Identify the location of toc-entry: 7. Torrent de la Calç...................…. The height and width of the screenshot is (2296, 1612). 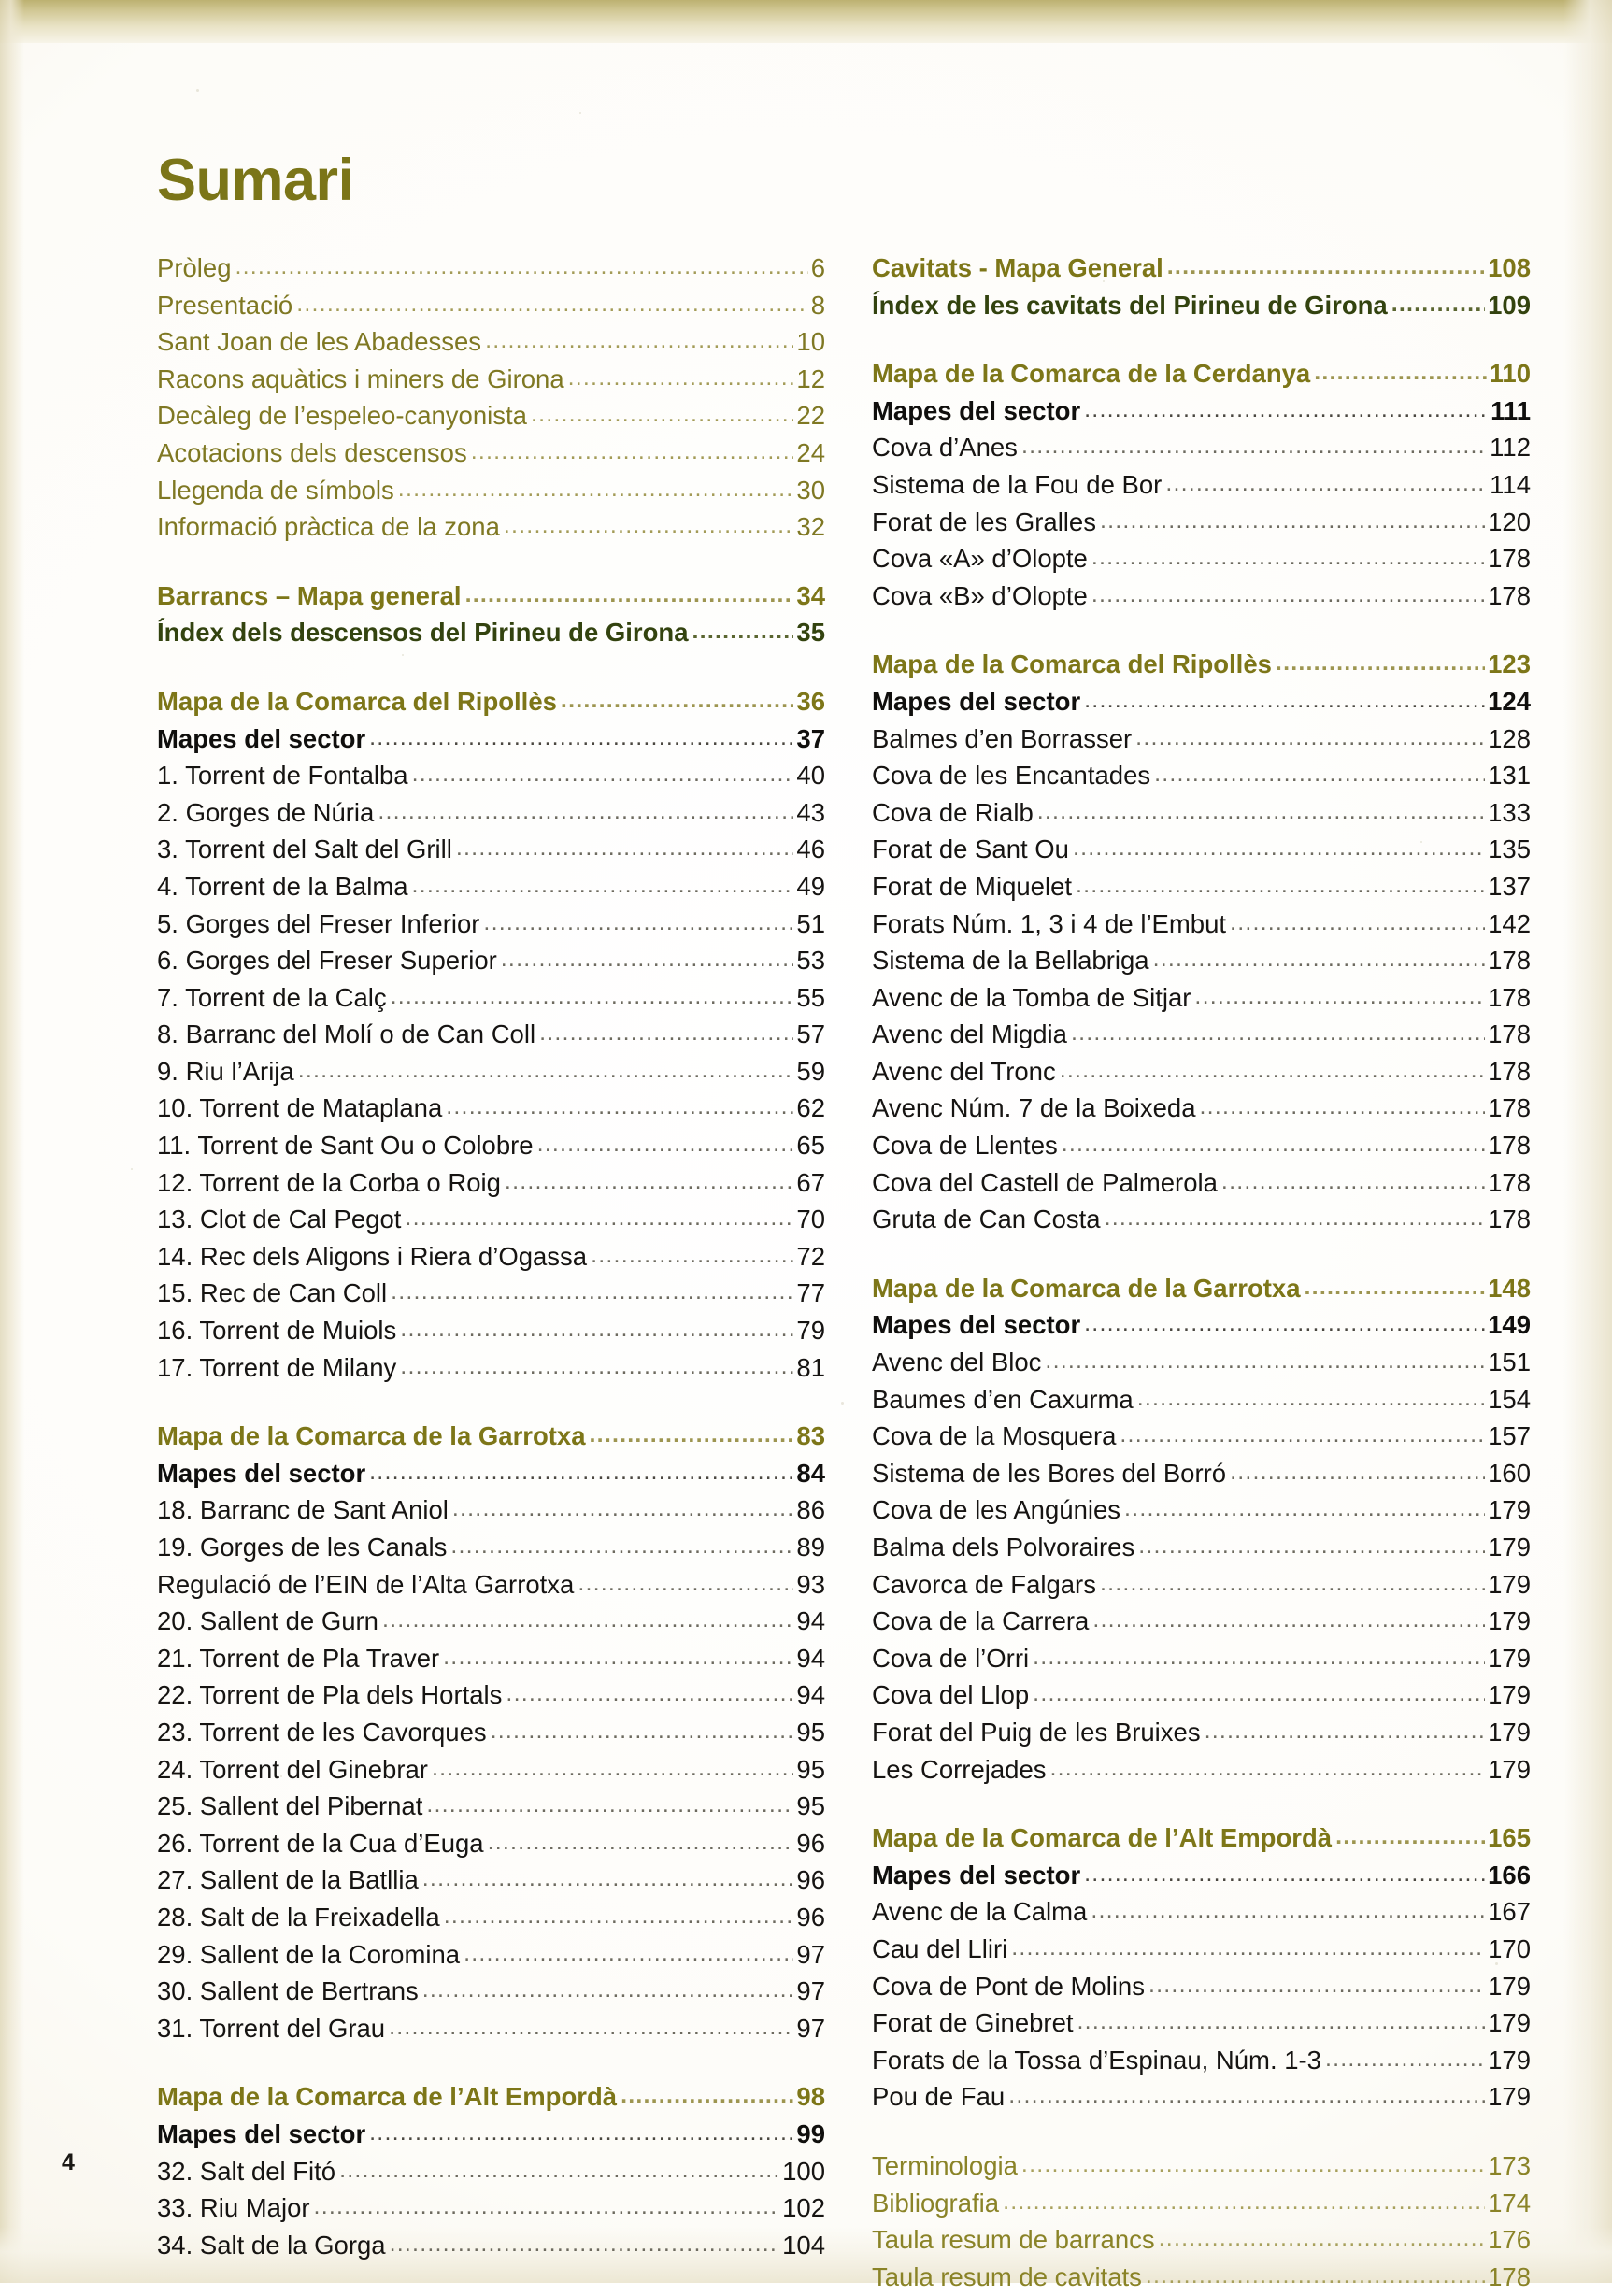
(491, 999).